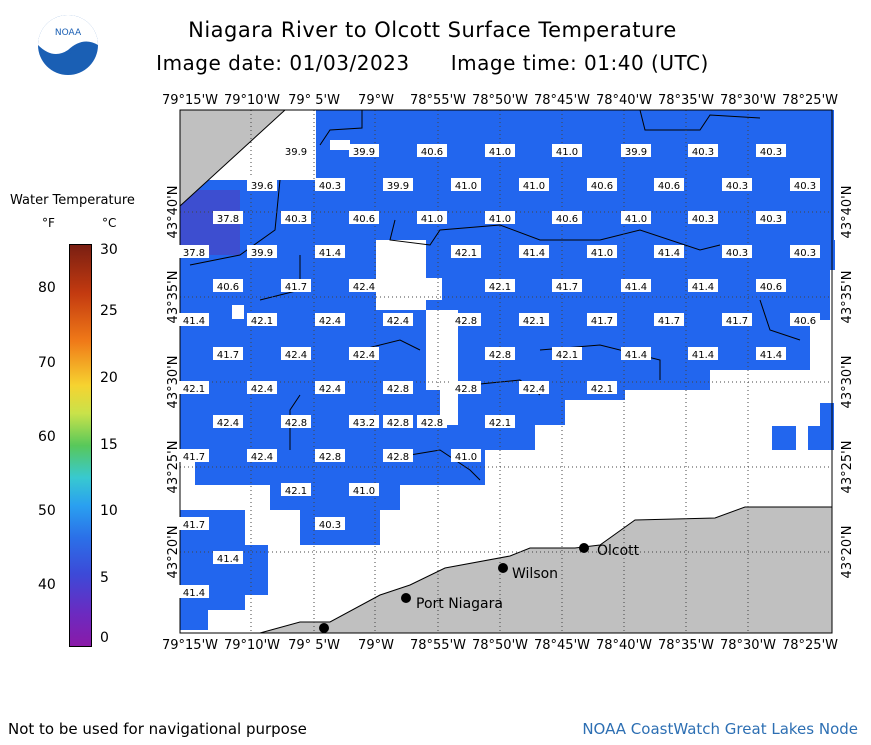 Image resolution: width=871 pixels, height=745 pixels. What do you see at coordinates (262, 186) in the screenshot?
I see `temp-label: 39.6` at bounding box center [262, 186].